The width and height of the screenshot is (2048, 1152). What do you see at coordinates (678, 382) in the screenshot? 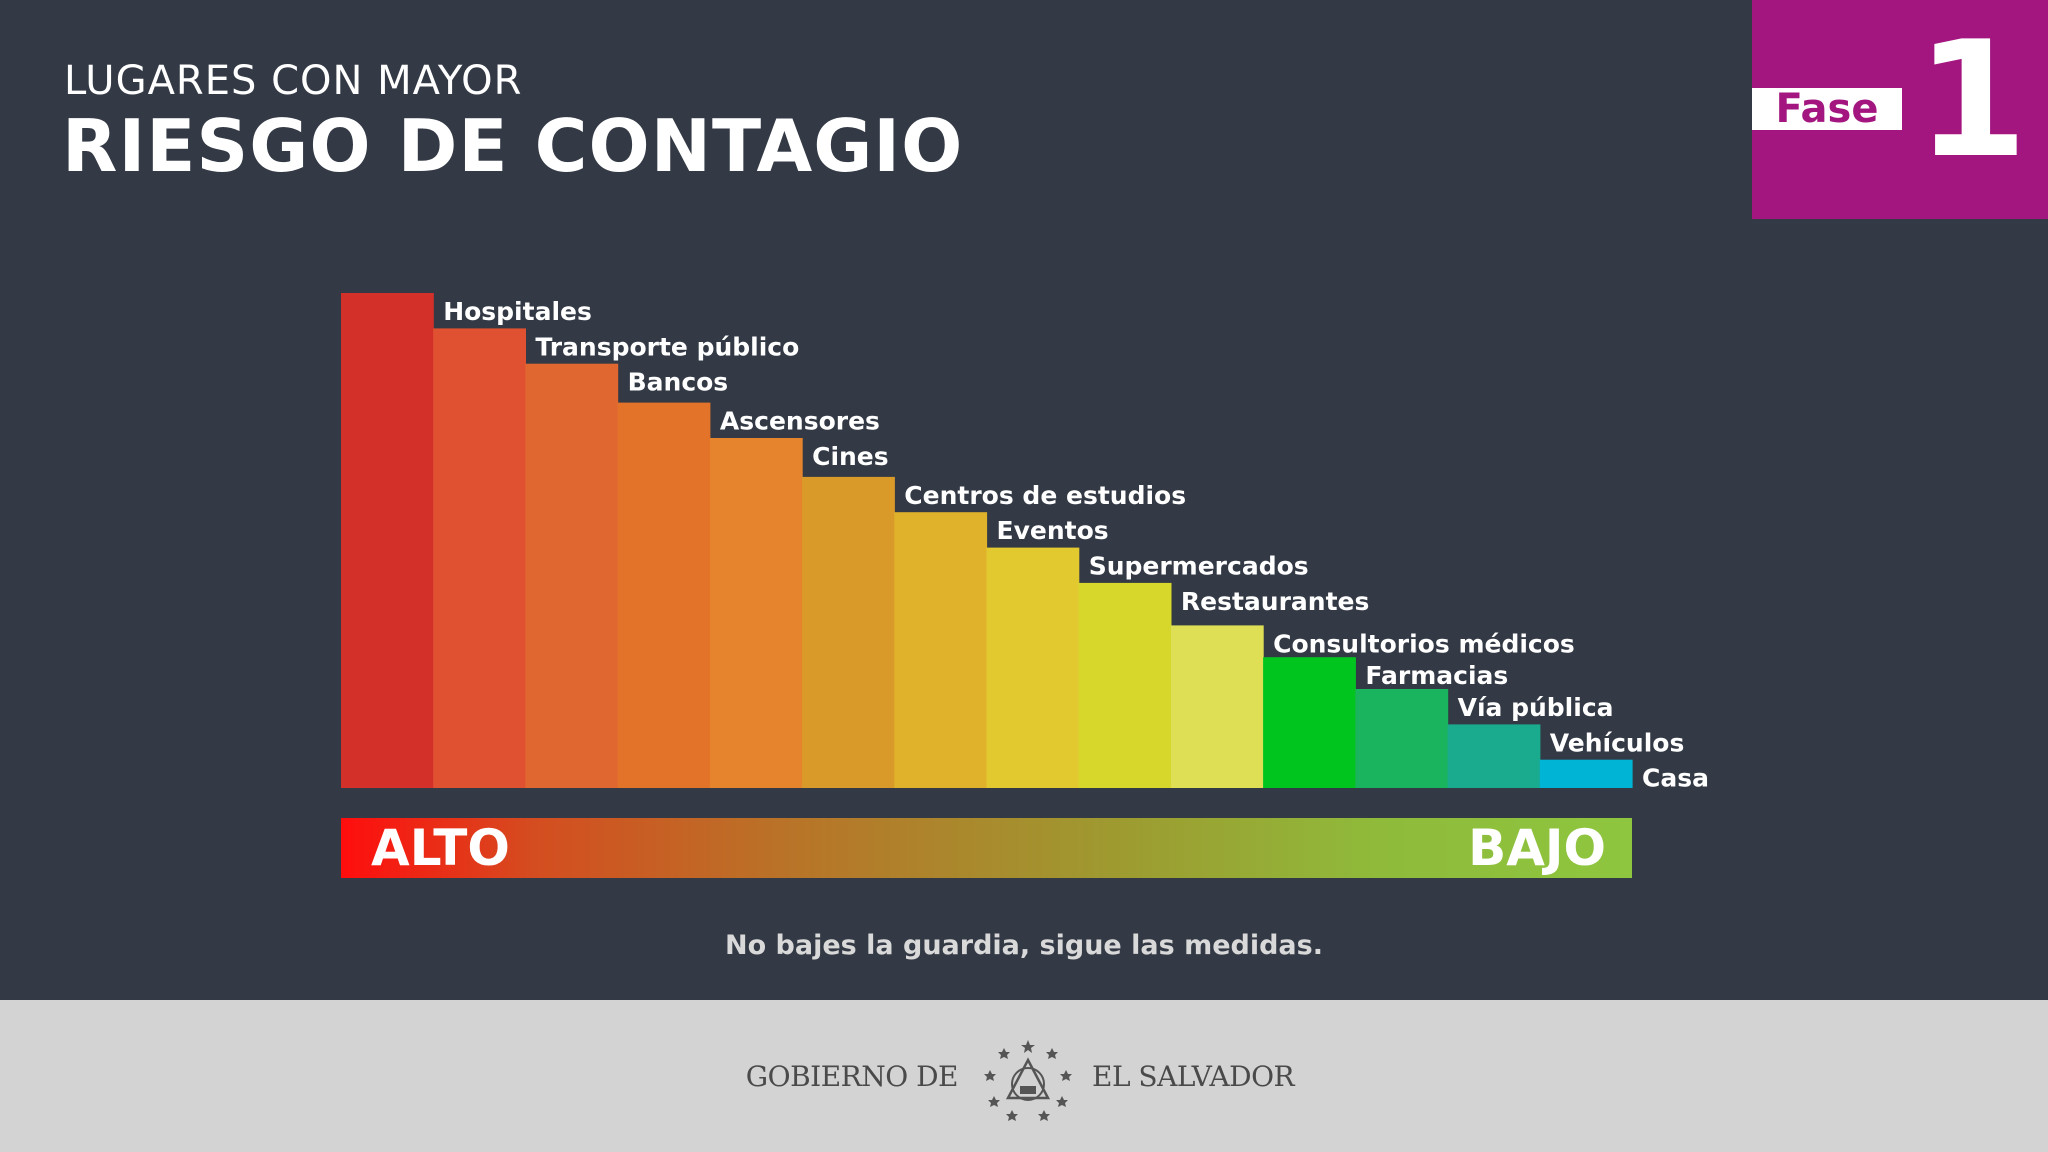
I see `bar-label-2: Bancos` at bounding box center [678, 382].